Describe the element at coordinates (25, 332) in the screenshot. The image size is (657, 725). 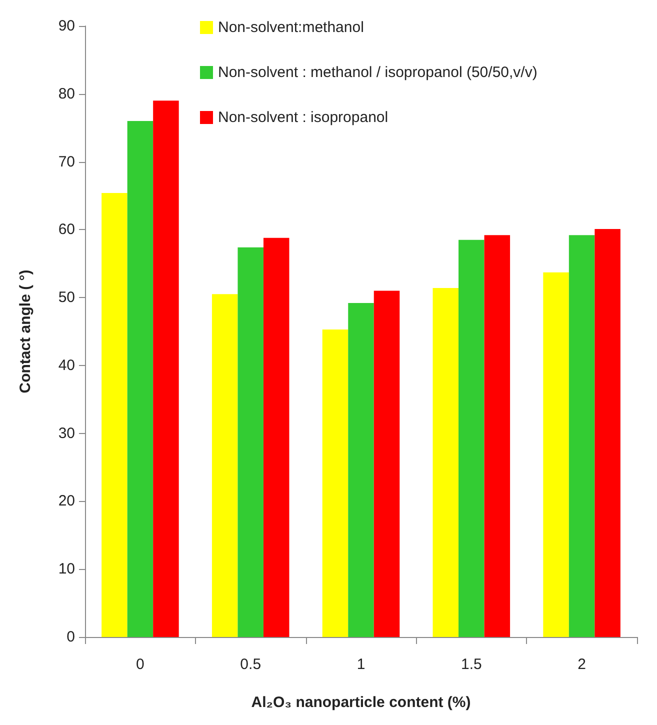
I see `y-axis-title: Contact angle ( °)` at that location.